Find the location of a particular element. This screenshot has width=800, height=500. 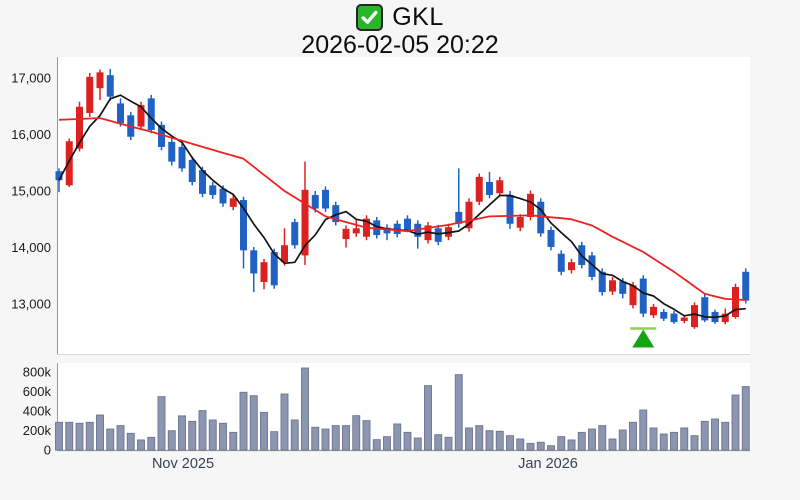

x-axis-labels: Nov 2025 Jan 2026 is located at coordinates (365, 464).